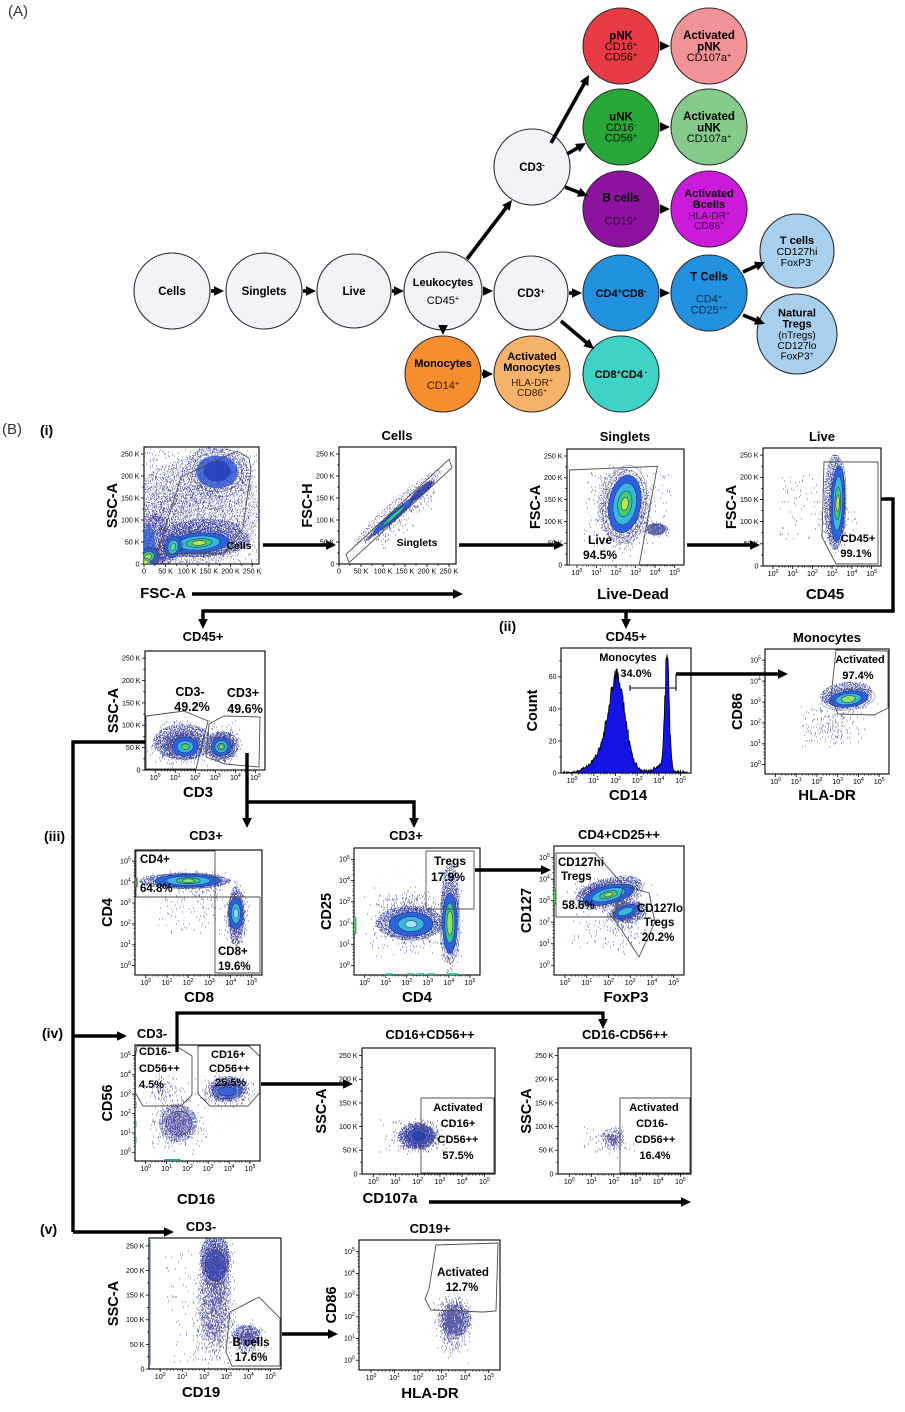 The height and width of the screenshot is (1412, 905). I want to click on svg-text: CD45, so click(825, 594).